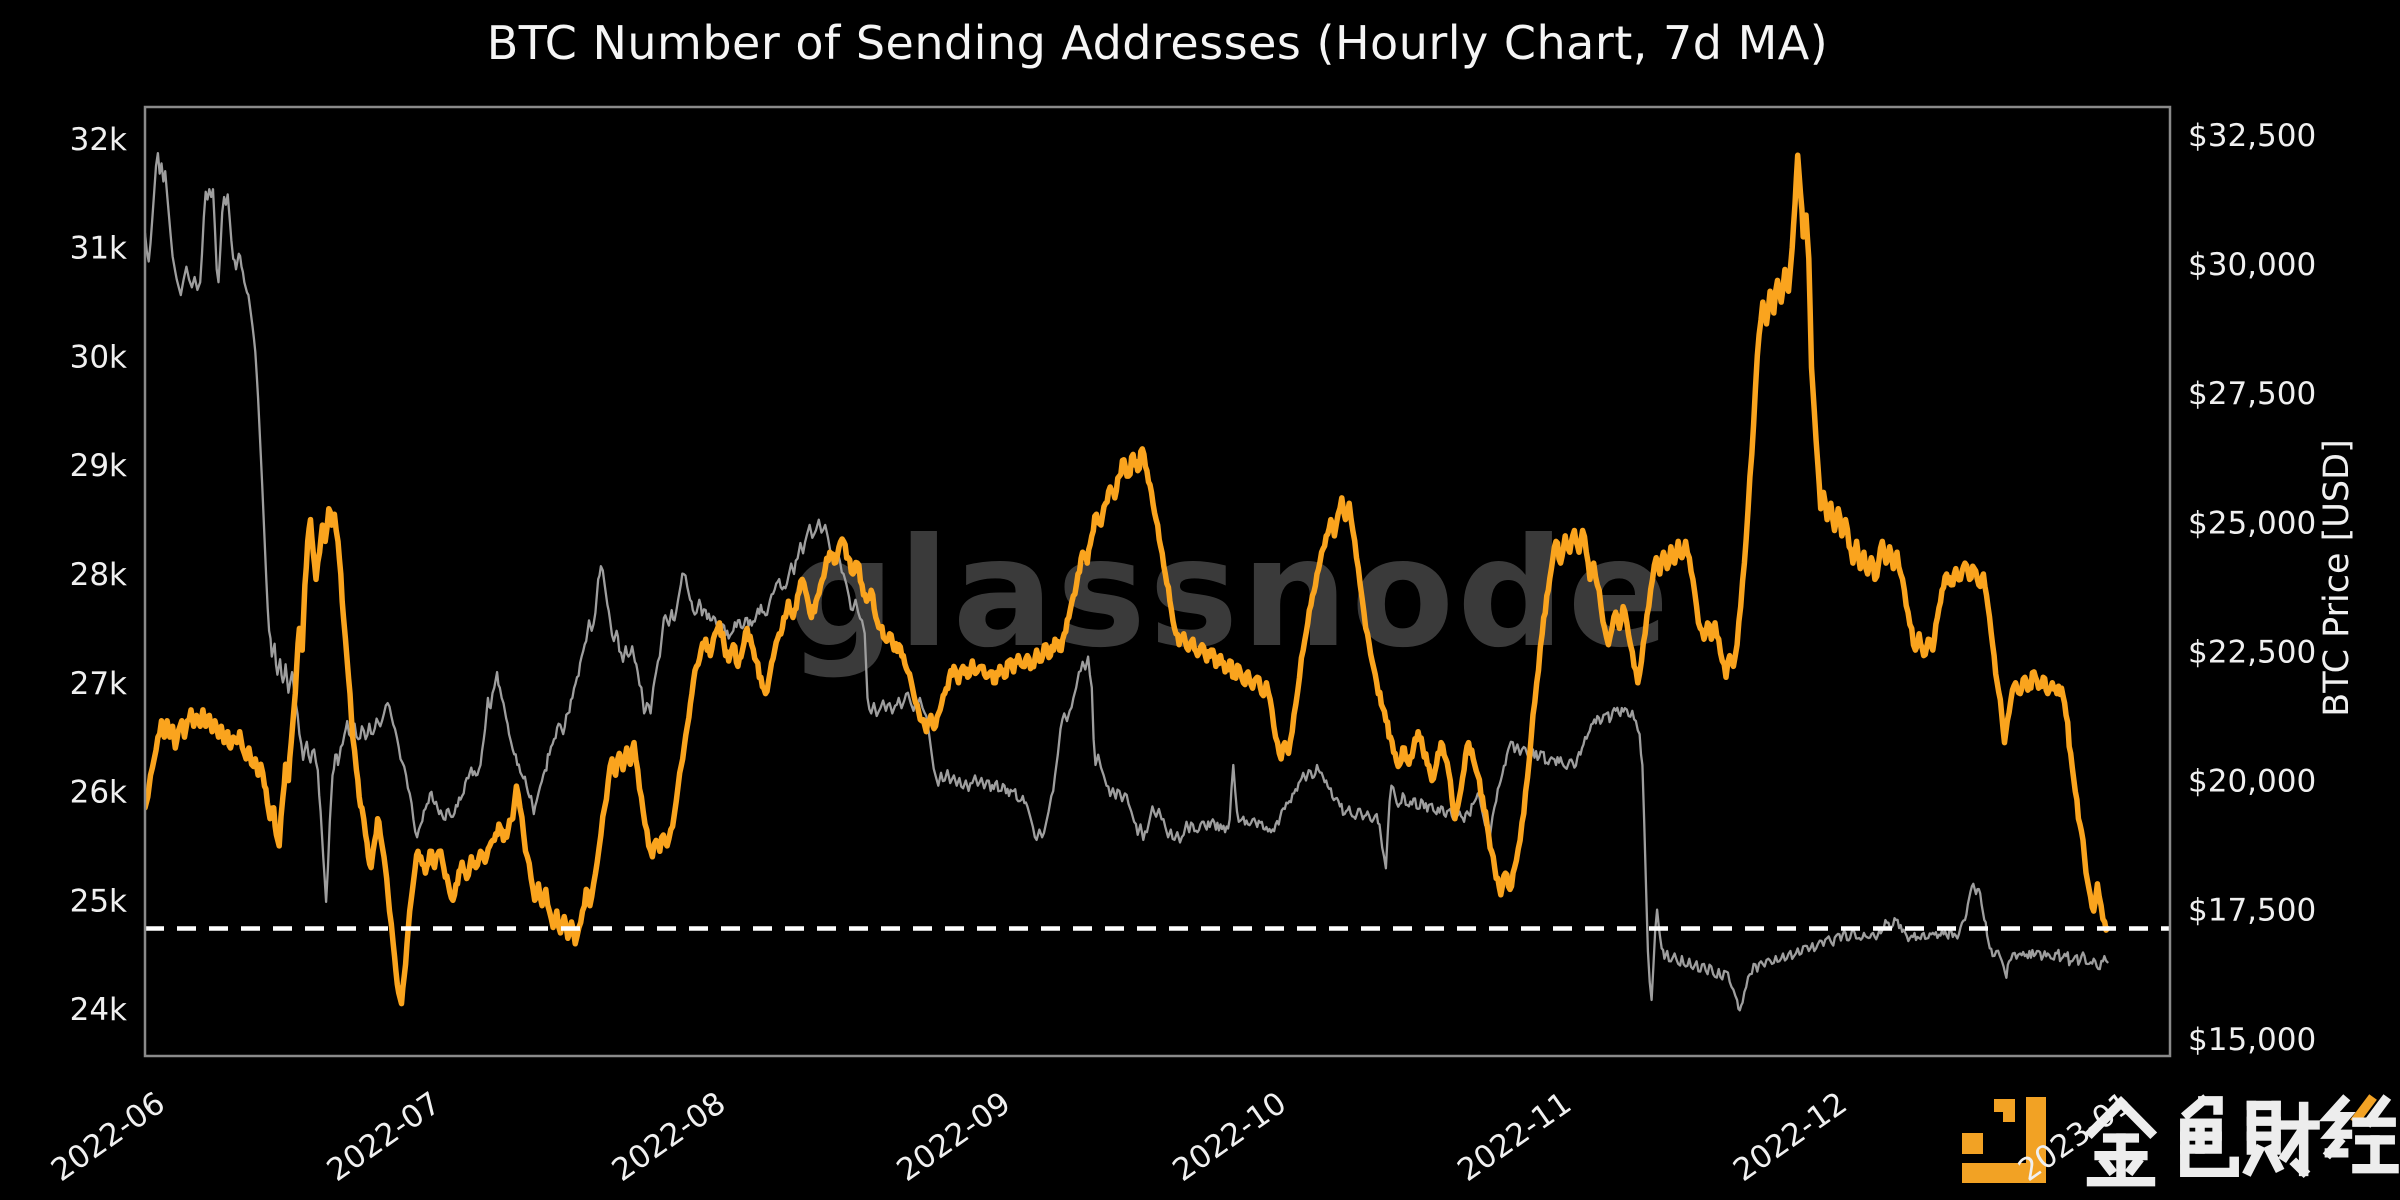 This screenshot has height=1200, width=2400. Describe the element at coordinates (2252, 652) in the screenshot. I see `y-right-tick-label: $22,500` at that location.